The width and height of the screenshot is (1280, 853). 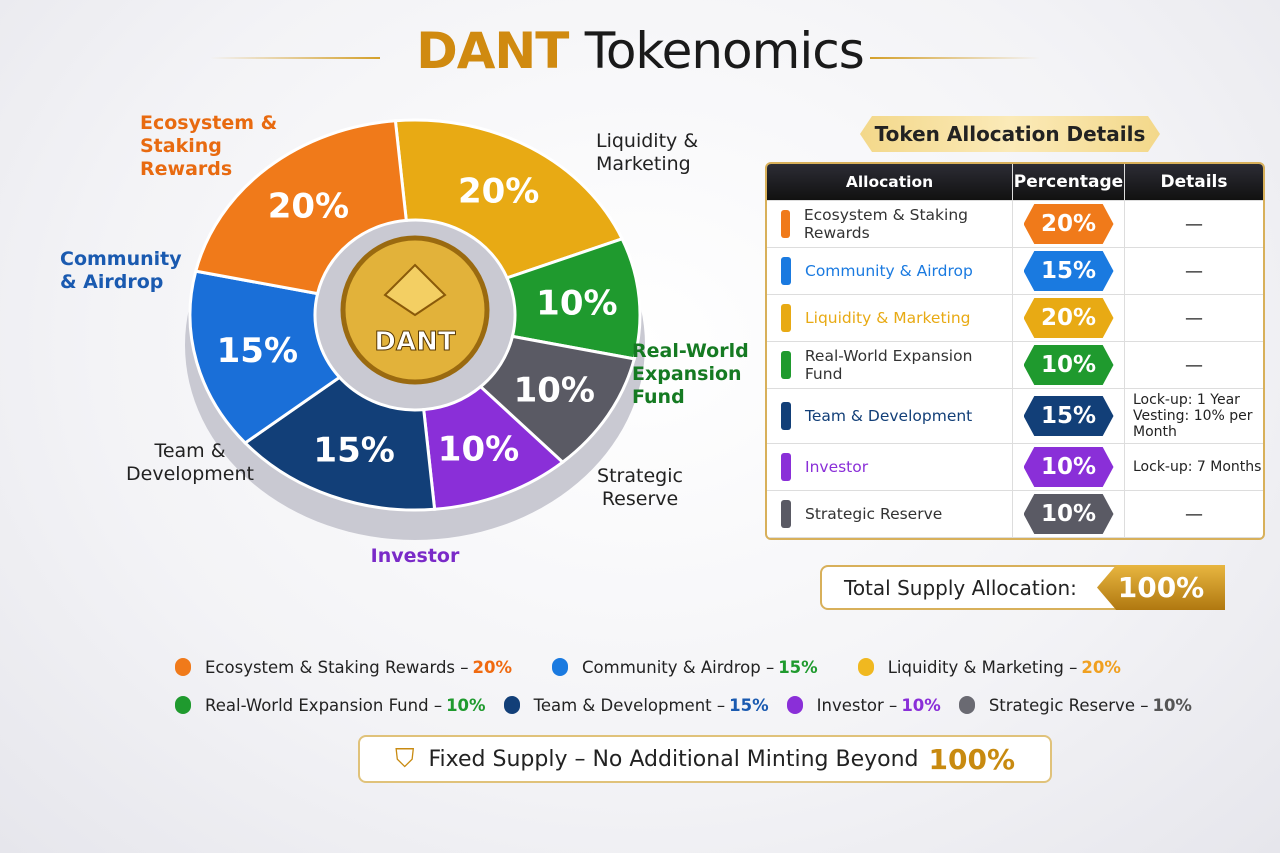 I want to click on legend-item: Team & Development –15%, so click(x=636, y=705).